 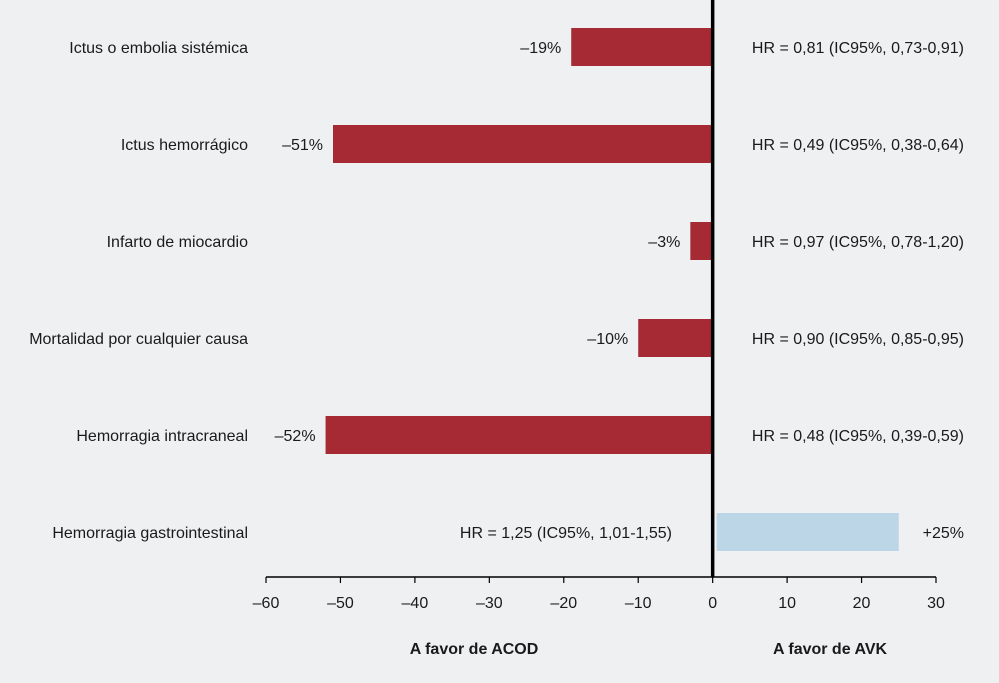 What do you see at coordinates (858, 436) in the screenshot?
I see `hr-label: HR = 0,48 (IC95%, 0,39-0,59)` at bounding box center [858, 436].